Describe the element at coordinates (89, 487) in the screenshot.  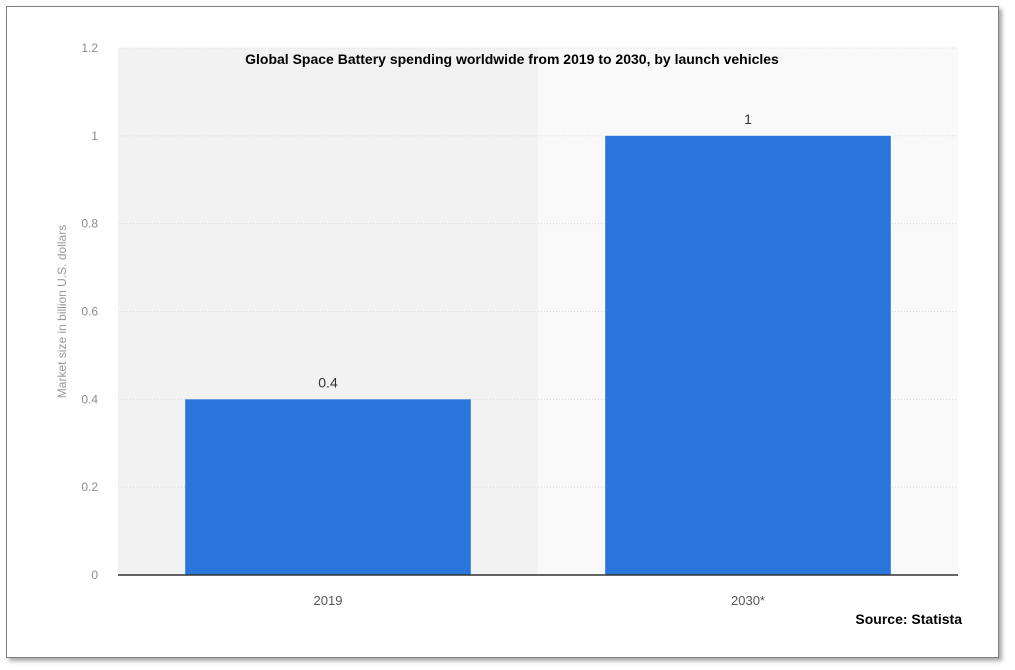
I see `y-tick-label: 0.2` at that location.